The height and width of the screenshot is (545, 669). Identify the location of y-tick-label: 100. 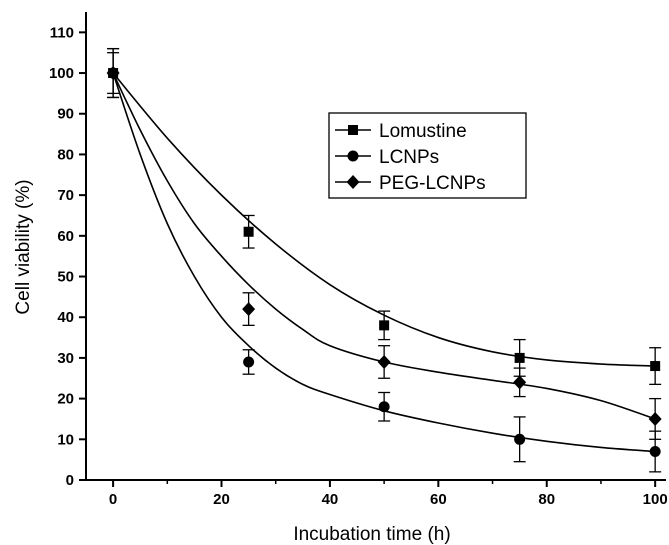
(61, 73).